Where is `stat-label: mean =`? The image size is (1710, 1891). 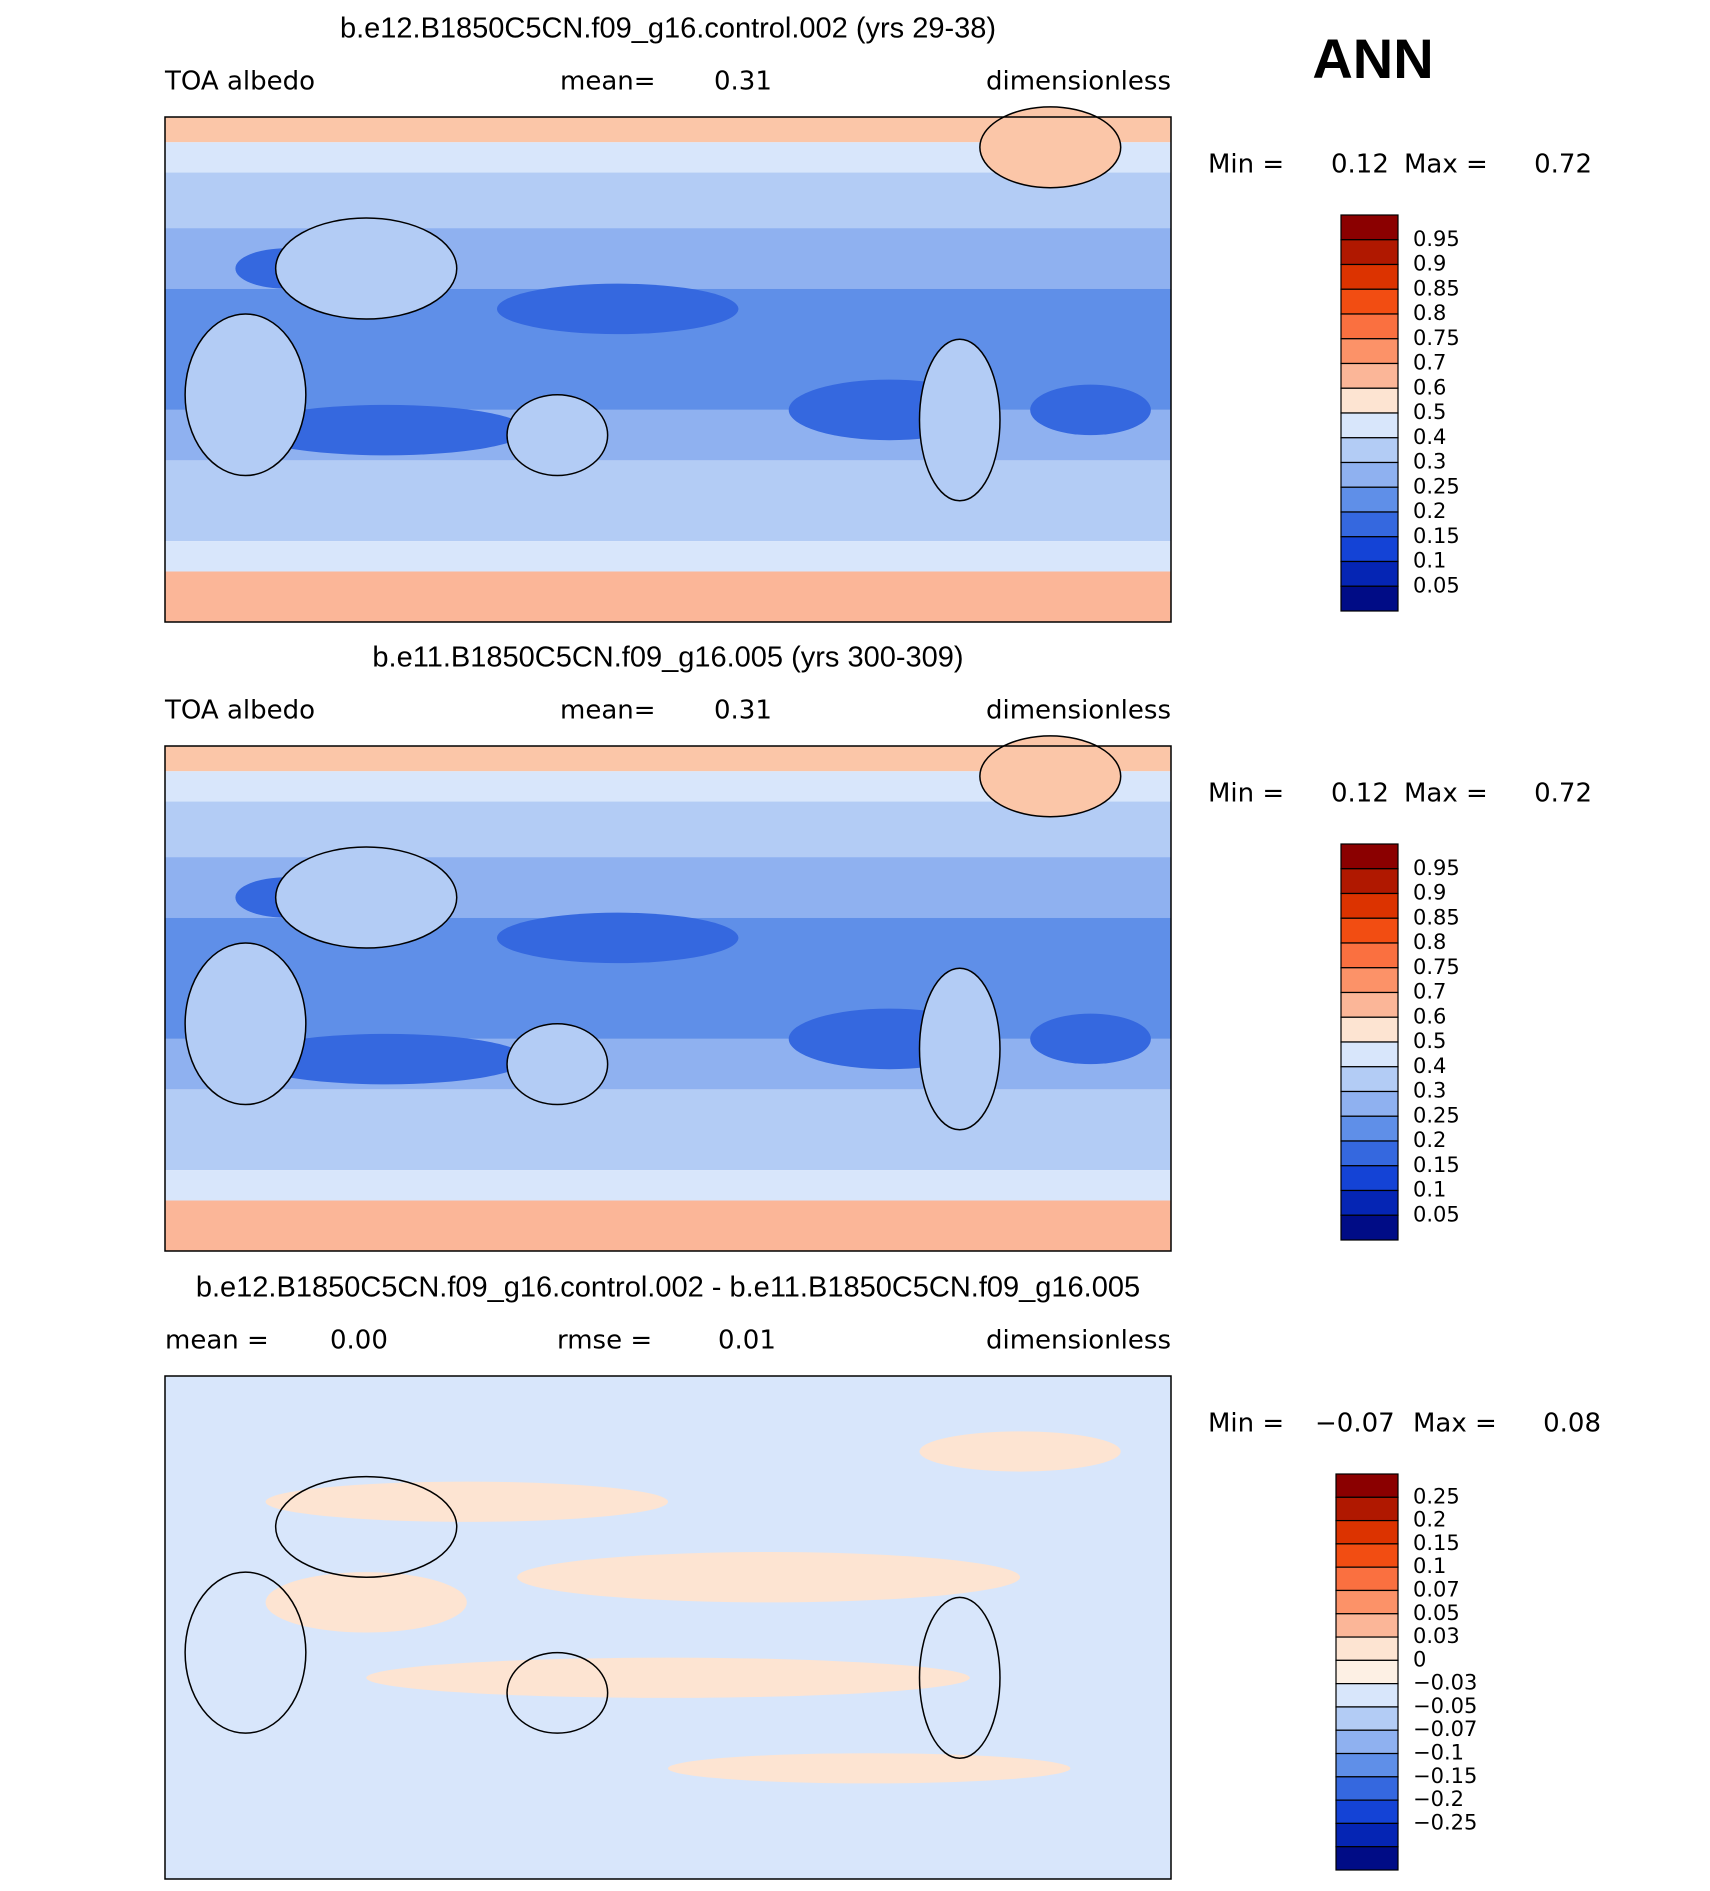 stat-label: mean = is located at coordinates (217, 1341).